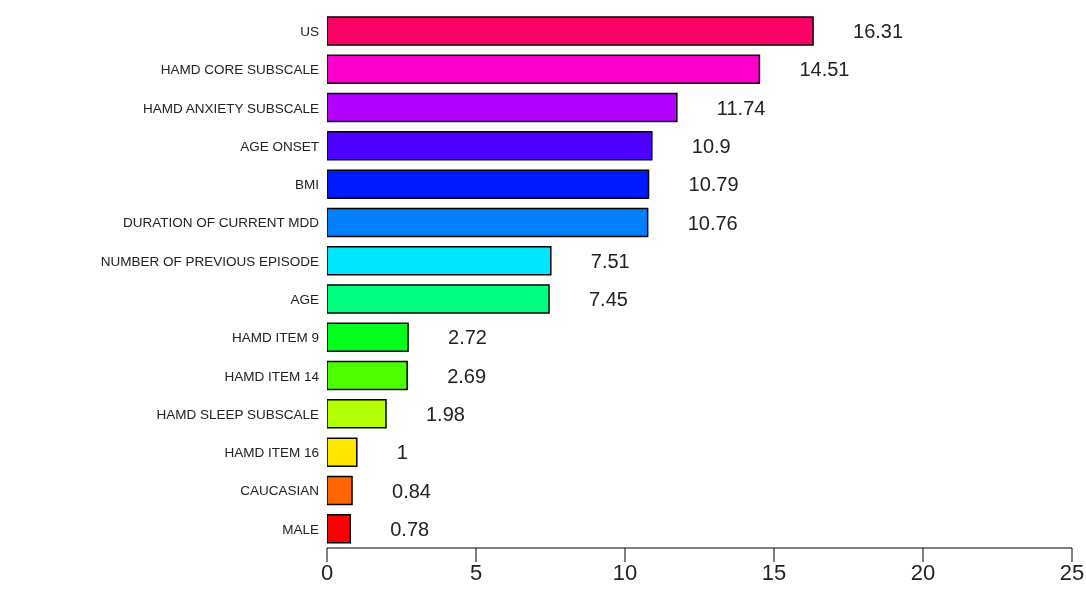 The width and height of the screenshot is (1086, 610). Describe the element at coordinates (275, 338) in the screenshot. I see `y-tick-label: HAMD ITEM 9` at that location.